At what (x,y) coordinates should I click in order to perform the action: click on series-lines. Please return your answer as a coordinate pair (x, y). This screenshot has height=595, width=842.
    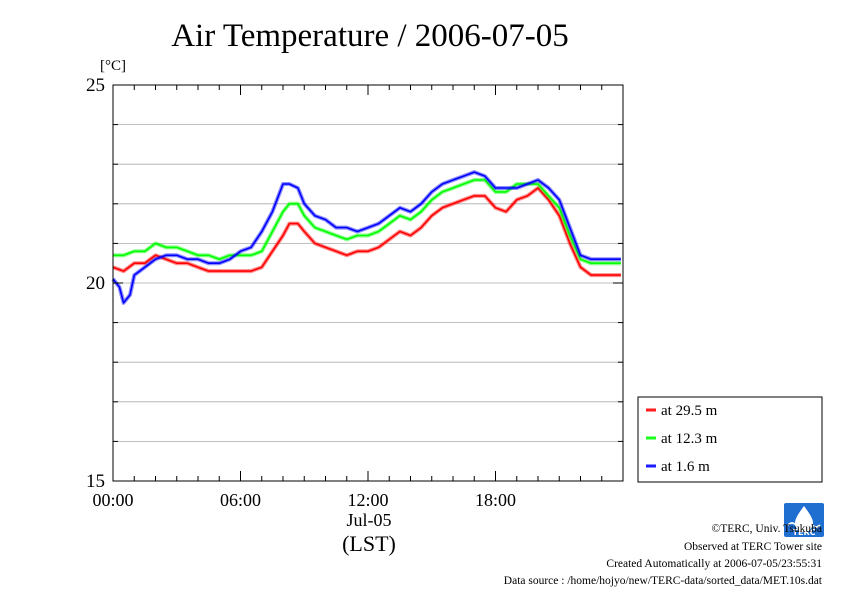
    Looking at the image, I should click on (366, 237).